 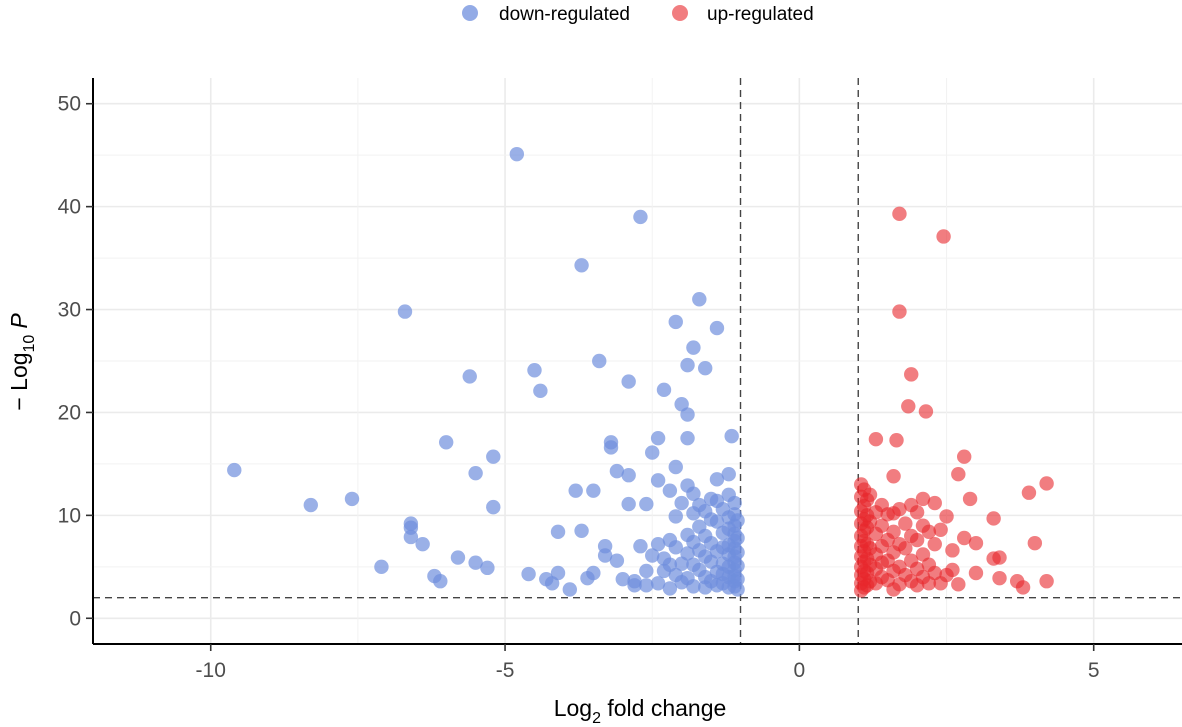 I want to click on y-axis-title: − Log10P, so click(x=22, y=362).